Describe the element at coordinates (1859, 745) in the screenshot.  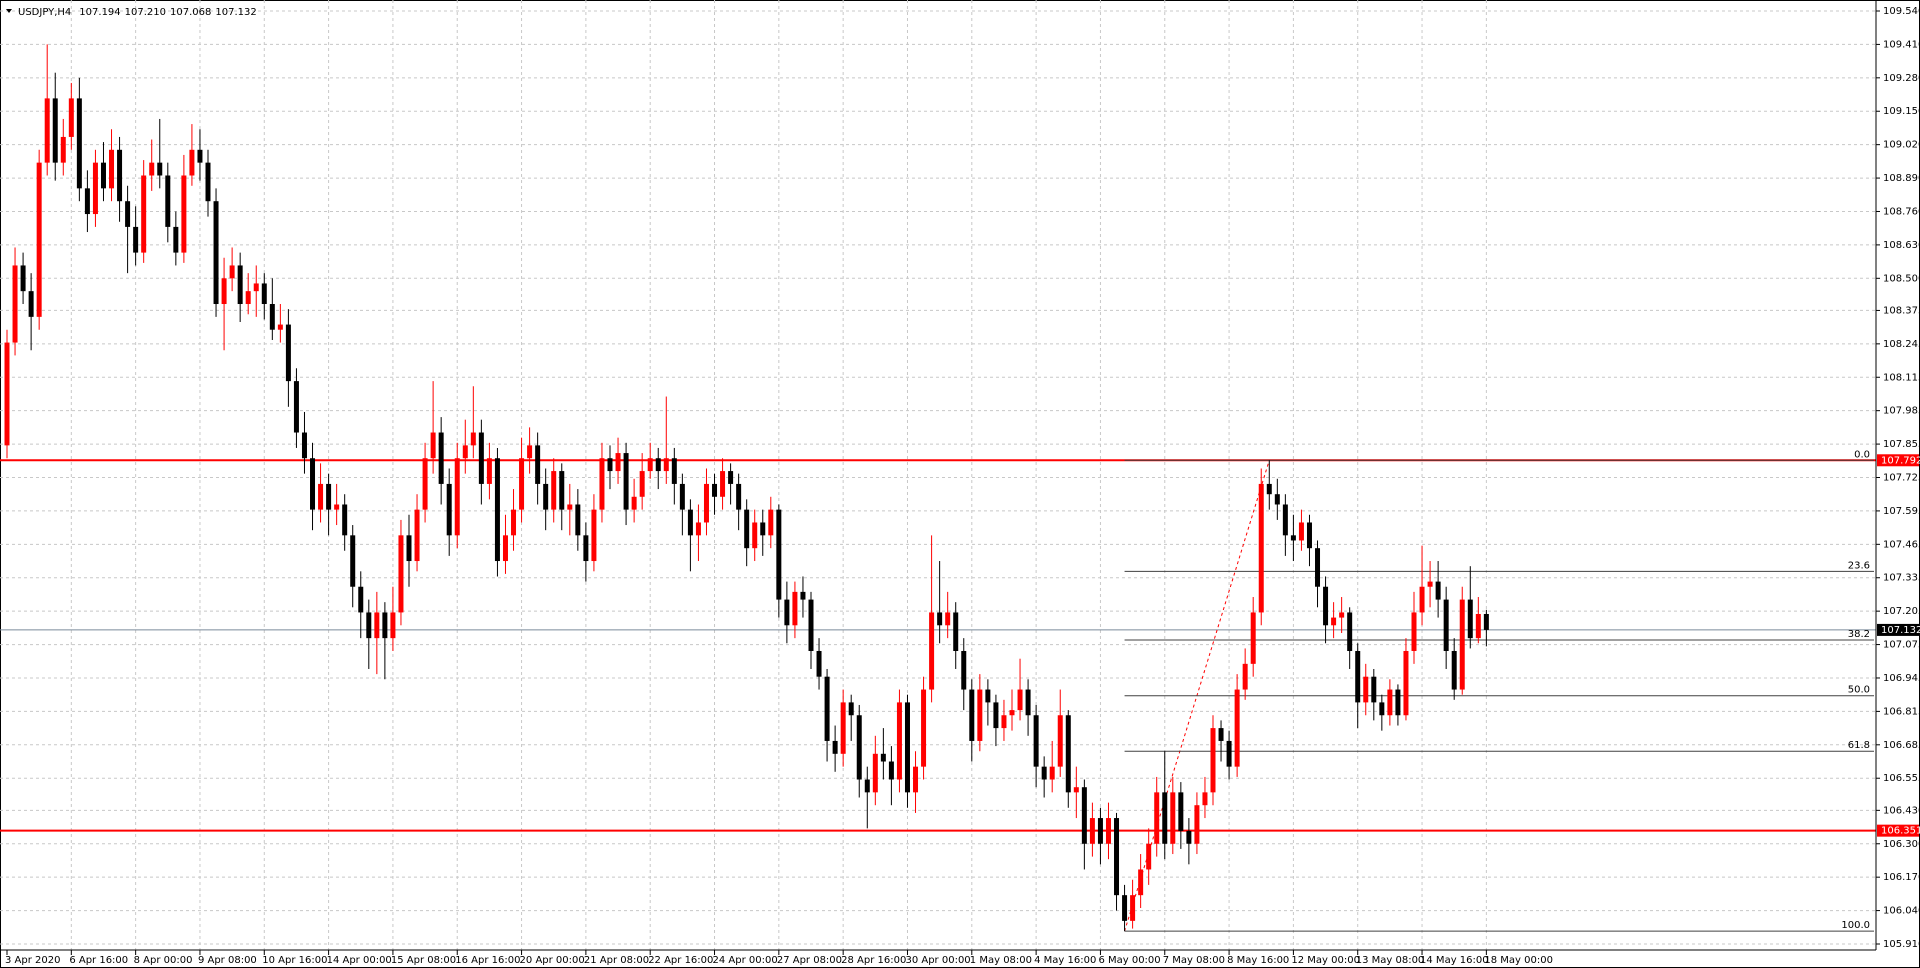
I see `fib-level-label: 61.8` at that location.